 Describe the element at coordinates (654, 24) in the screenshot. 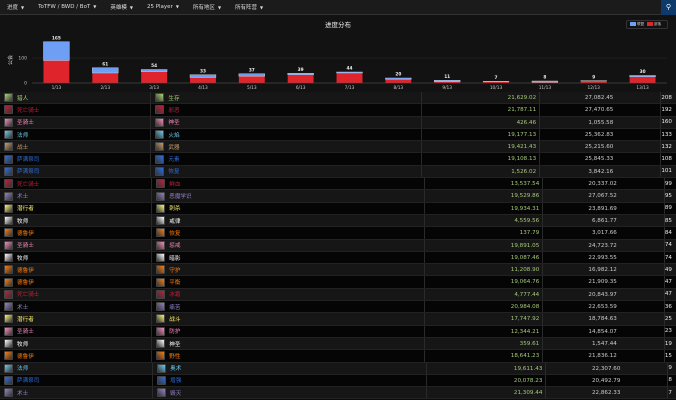

I see `legend-item-horde: 部落` at that location.